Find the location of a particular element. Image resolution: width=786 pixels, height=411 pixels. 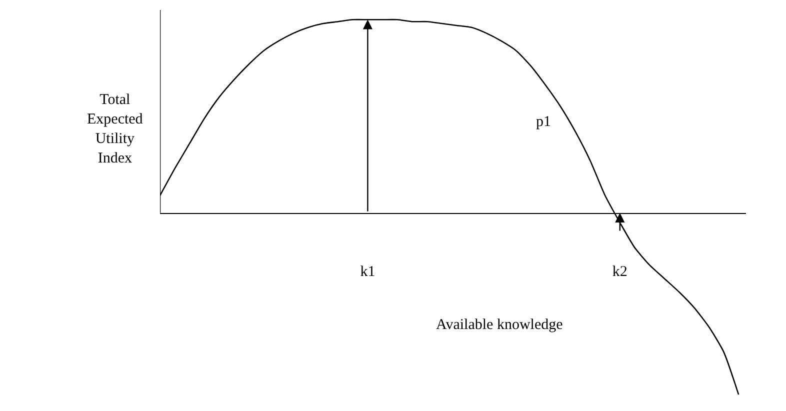

x-axis-title: Available knowledge is located at coordinates (500, 325).